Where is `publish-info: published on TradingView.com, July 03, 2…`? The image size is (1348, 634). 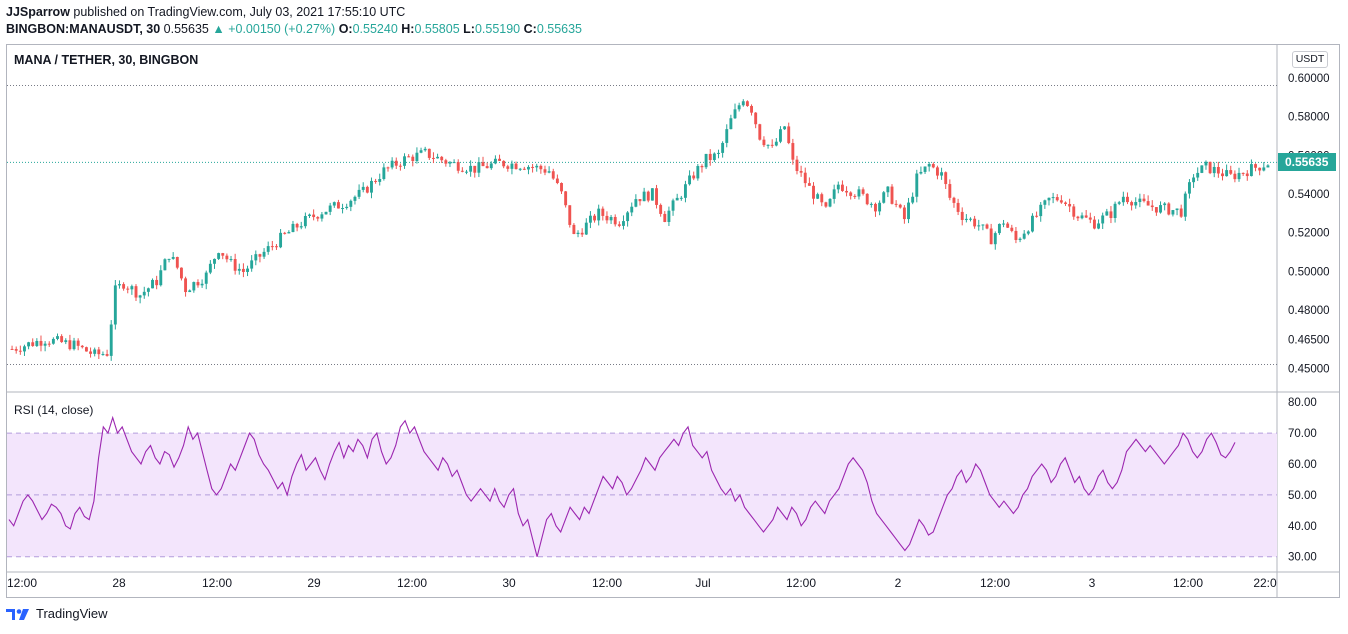
publish-info: published on TradingView.com, July 03, 2… is located at coordinates (239, 12).